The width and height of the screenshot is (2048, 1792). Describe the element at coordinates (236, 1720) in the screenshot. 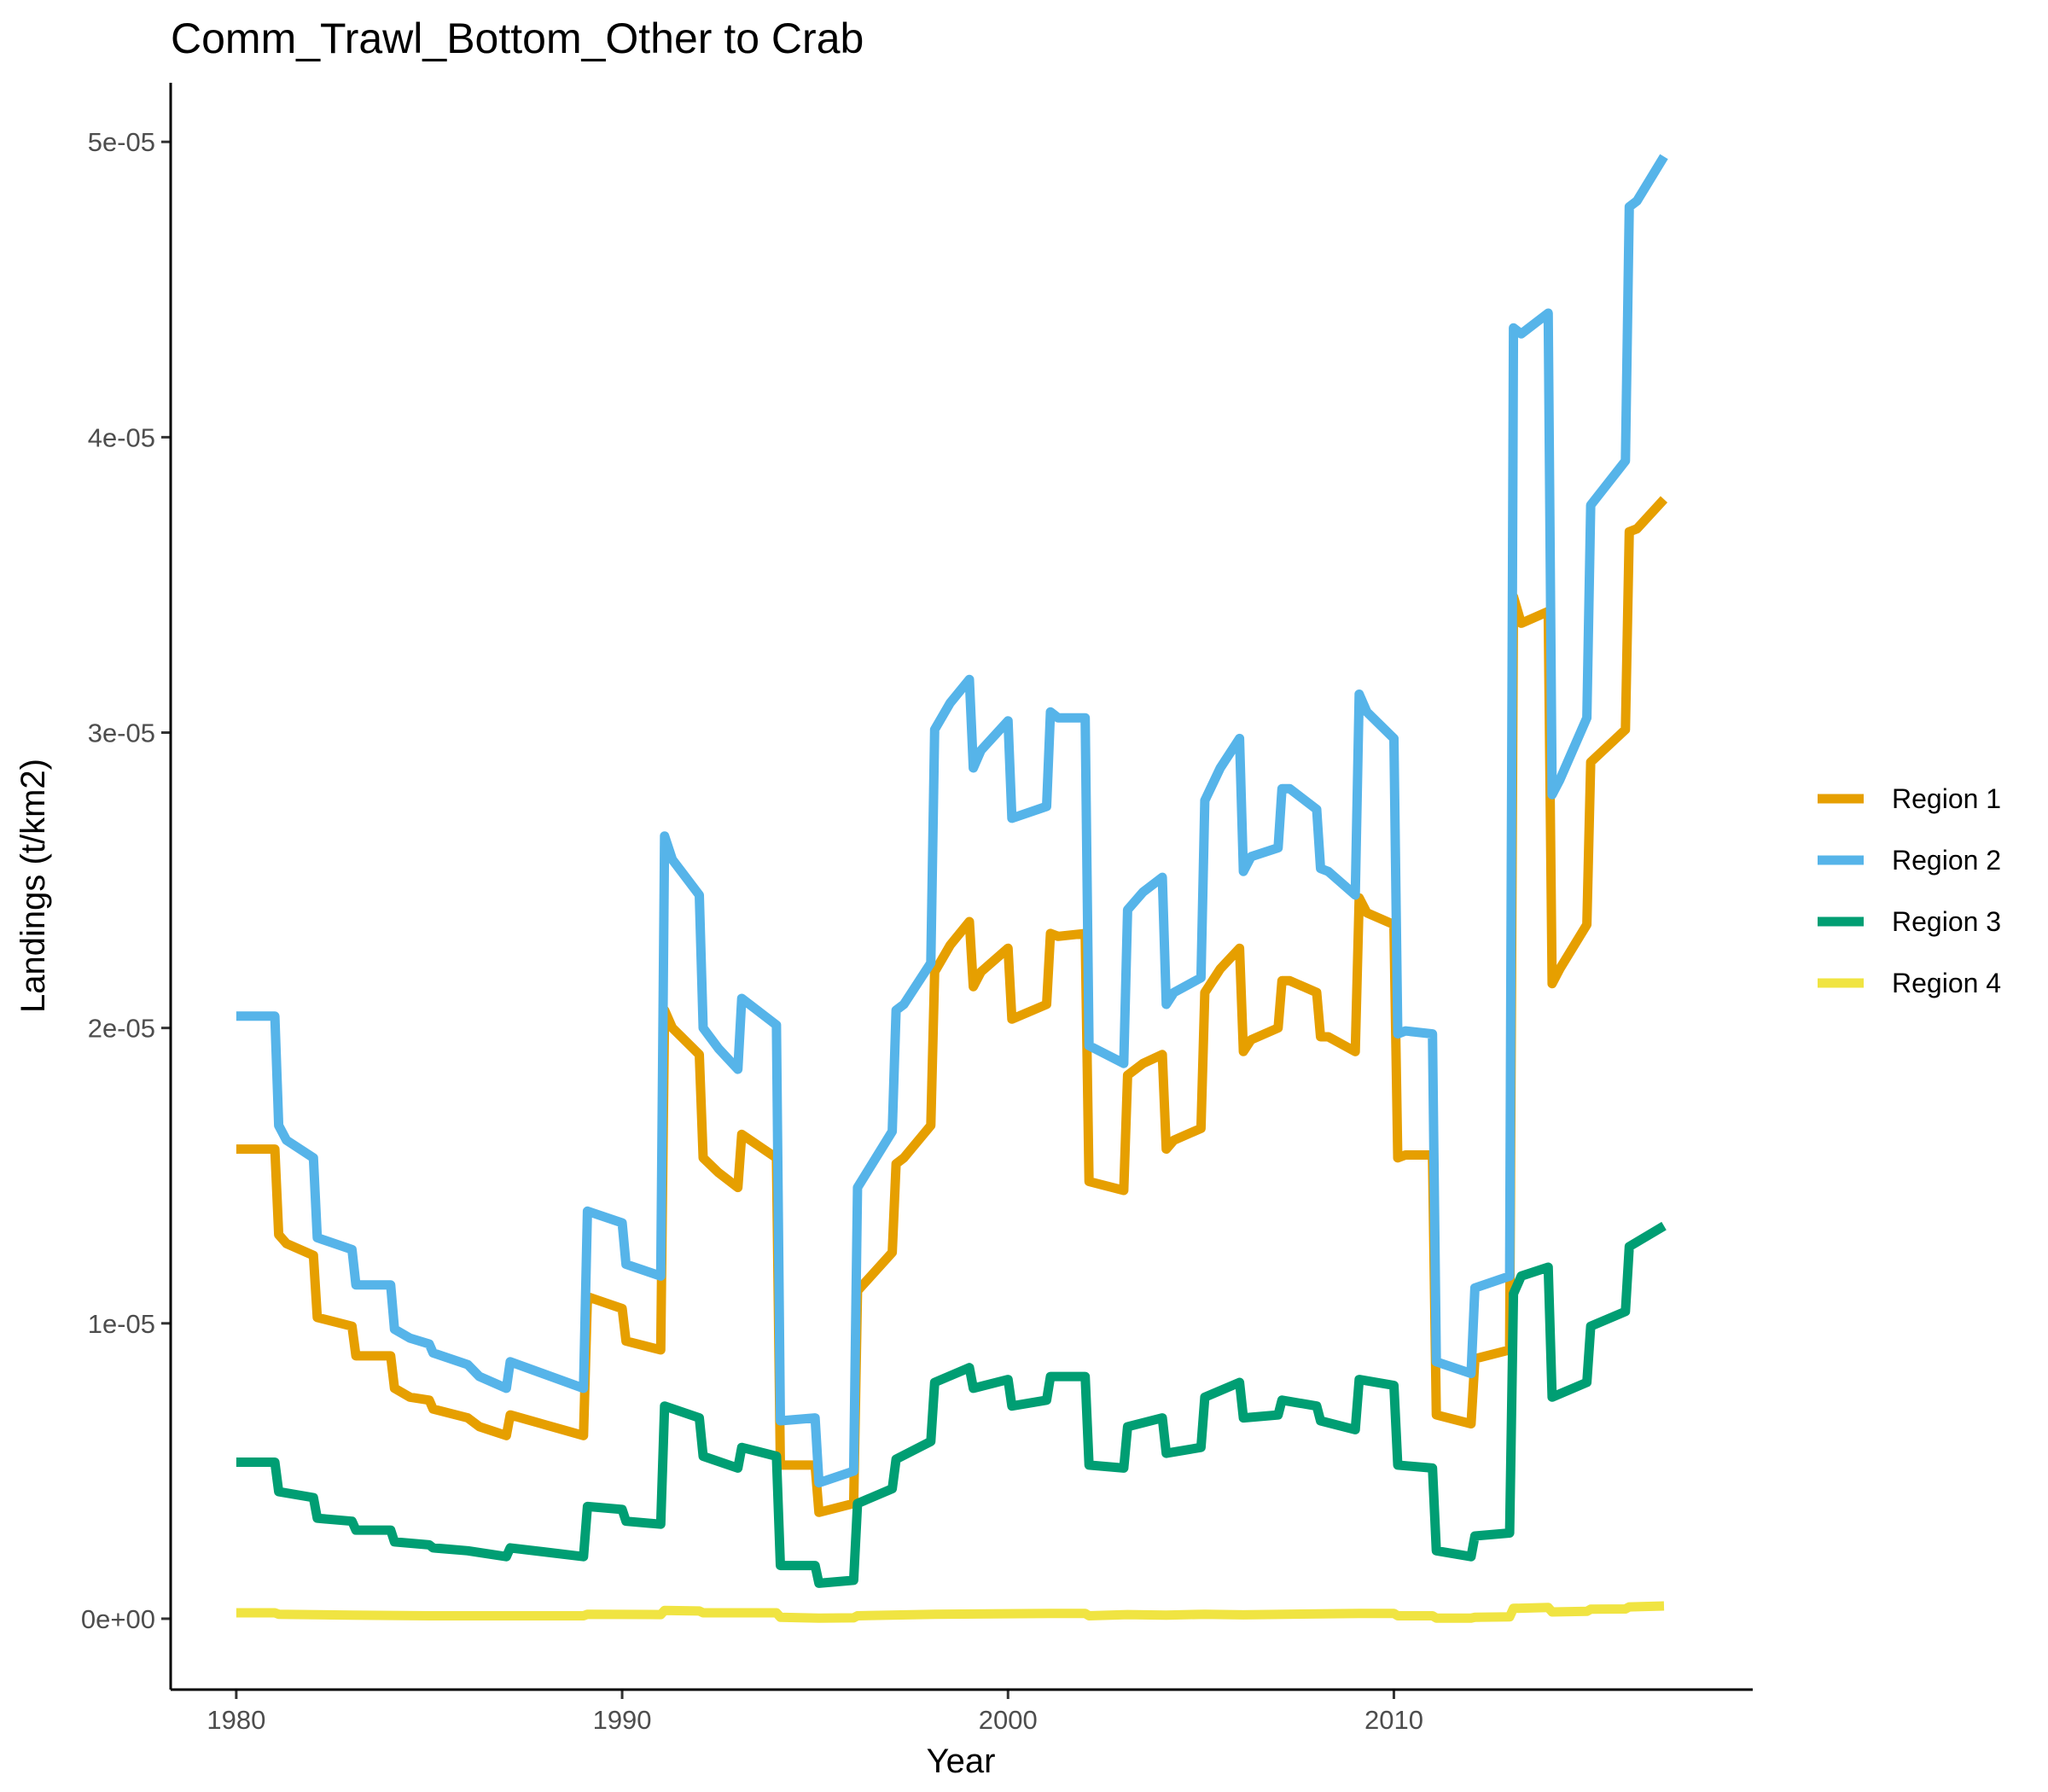

I see `x-tick-label: 1980` at that location.